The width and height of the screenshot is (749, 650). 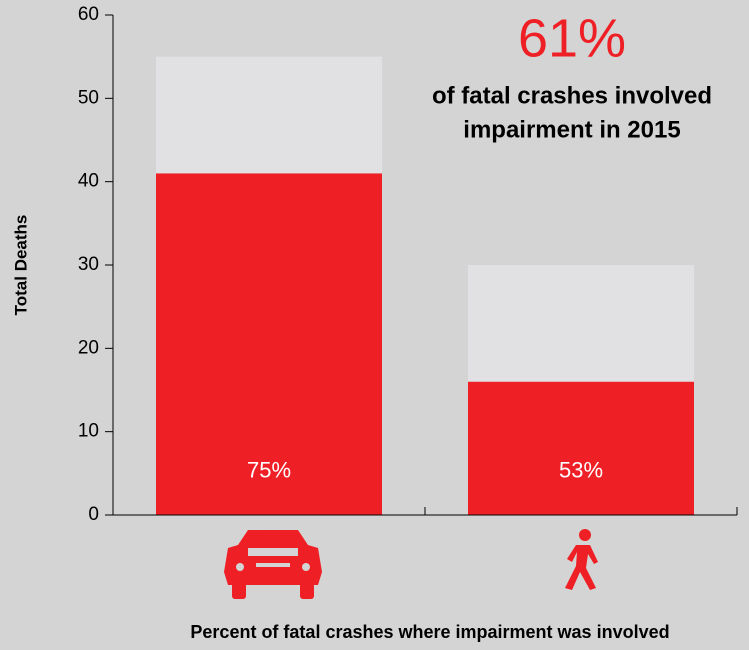 I want to click on bar-label: 53%, so click(x=581, y=469).